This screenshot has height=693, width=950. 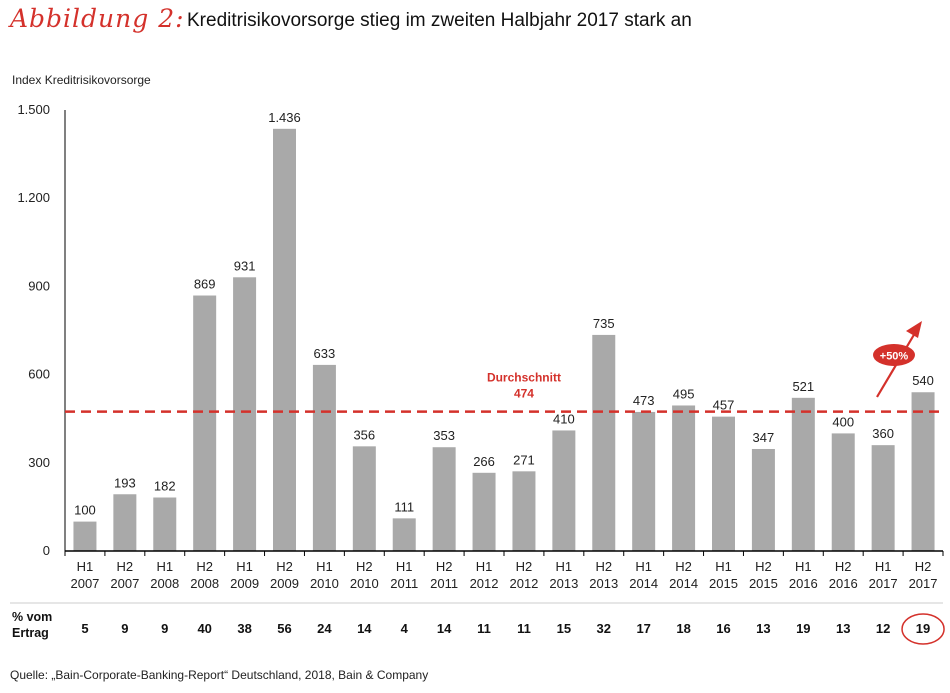 I want to click on y-axis-label: Index Kreditrisikovorsorge, so click(x=81, y=80).